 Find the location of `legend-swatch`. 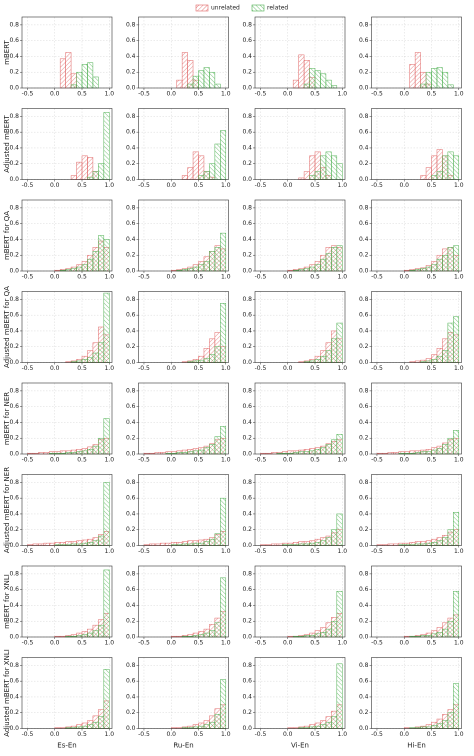

legend-swatch is located at coordinates (202, 8).